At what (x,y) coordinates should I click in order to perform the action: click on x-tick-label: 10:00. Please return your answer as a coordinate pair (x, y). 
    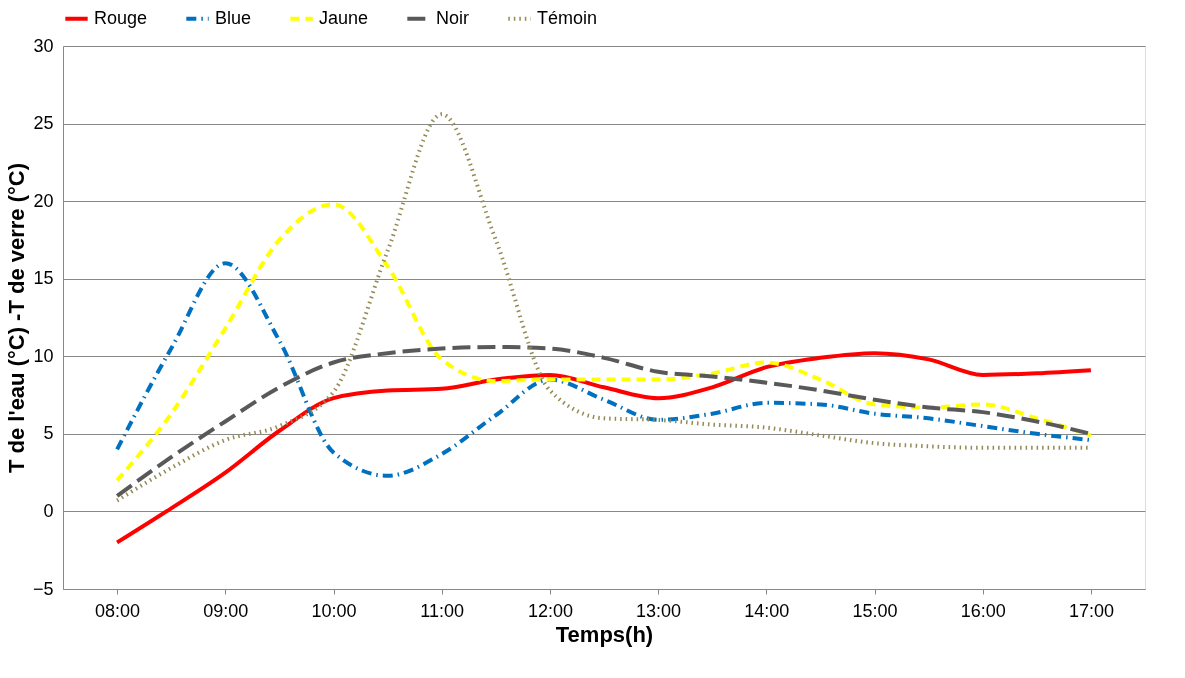
    Looking at the image, I should click on (334, 610).